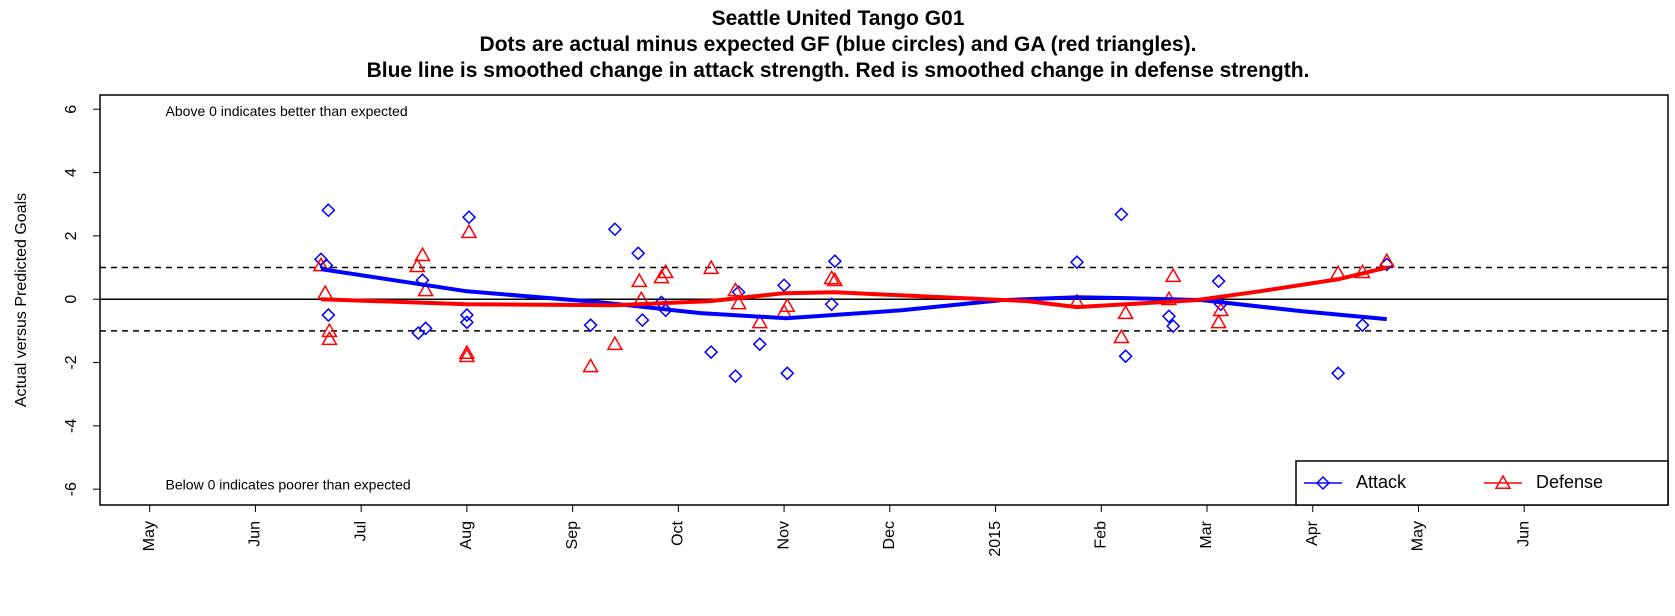  Describe the element at coordinates (1569, 482) in the screenshot. I see `legend-label: Defense` at that location.